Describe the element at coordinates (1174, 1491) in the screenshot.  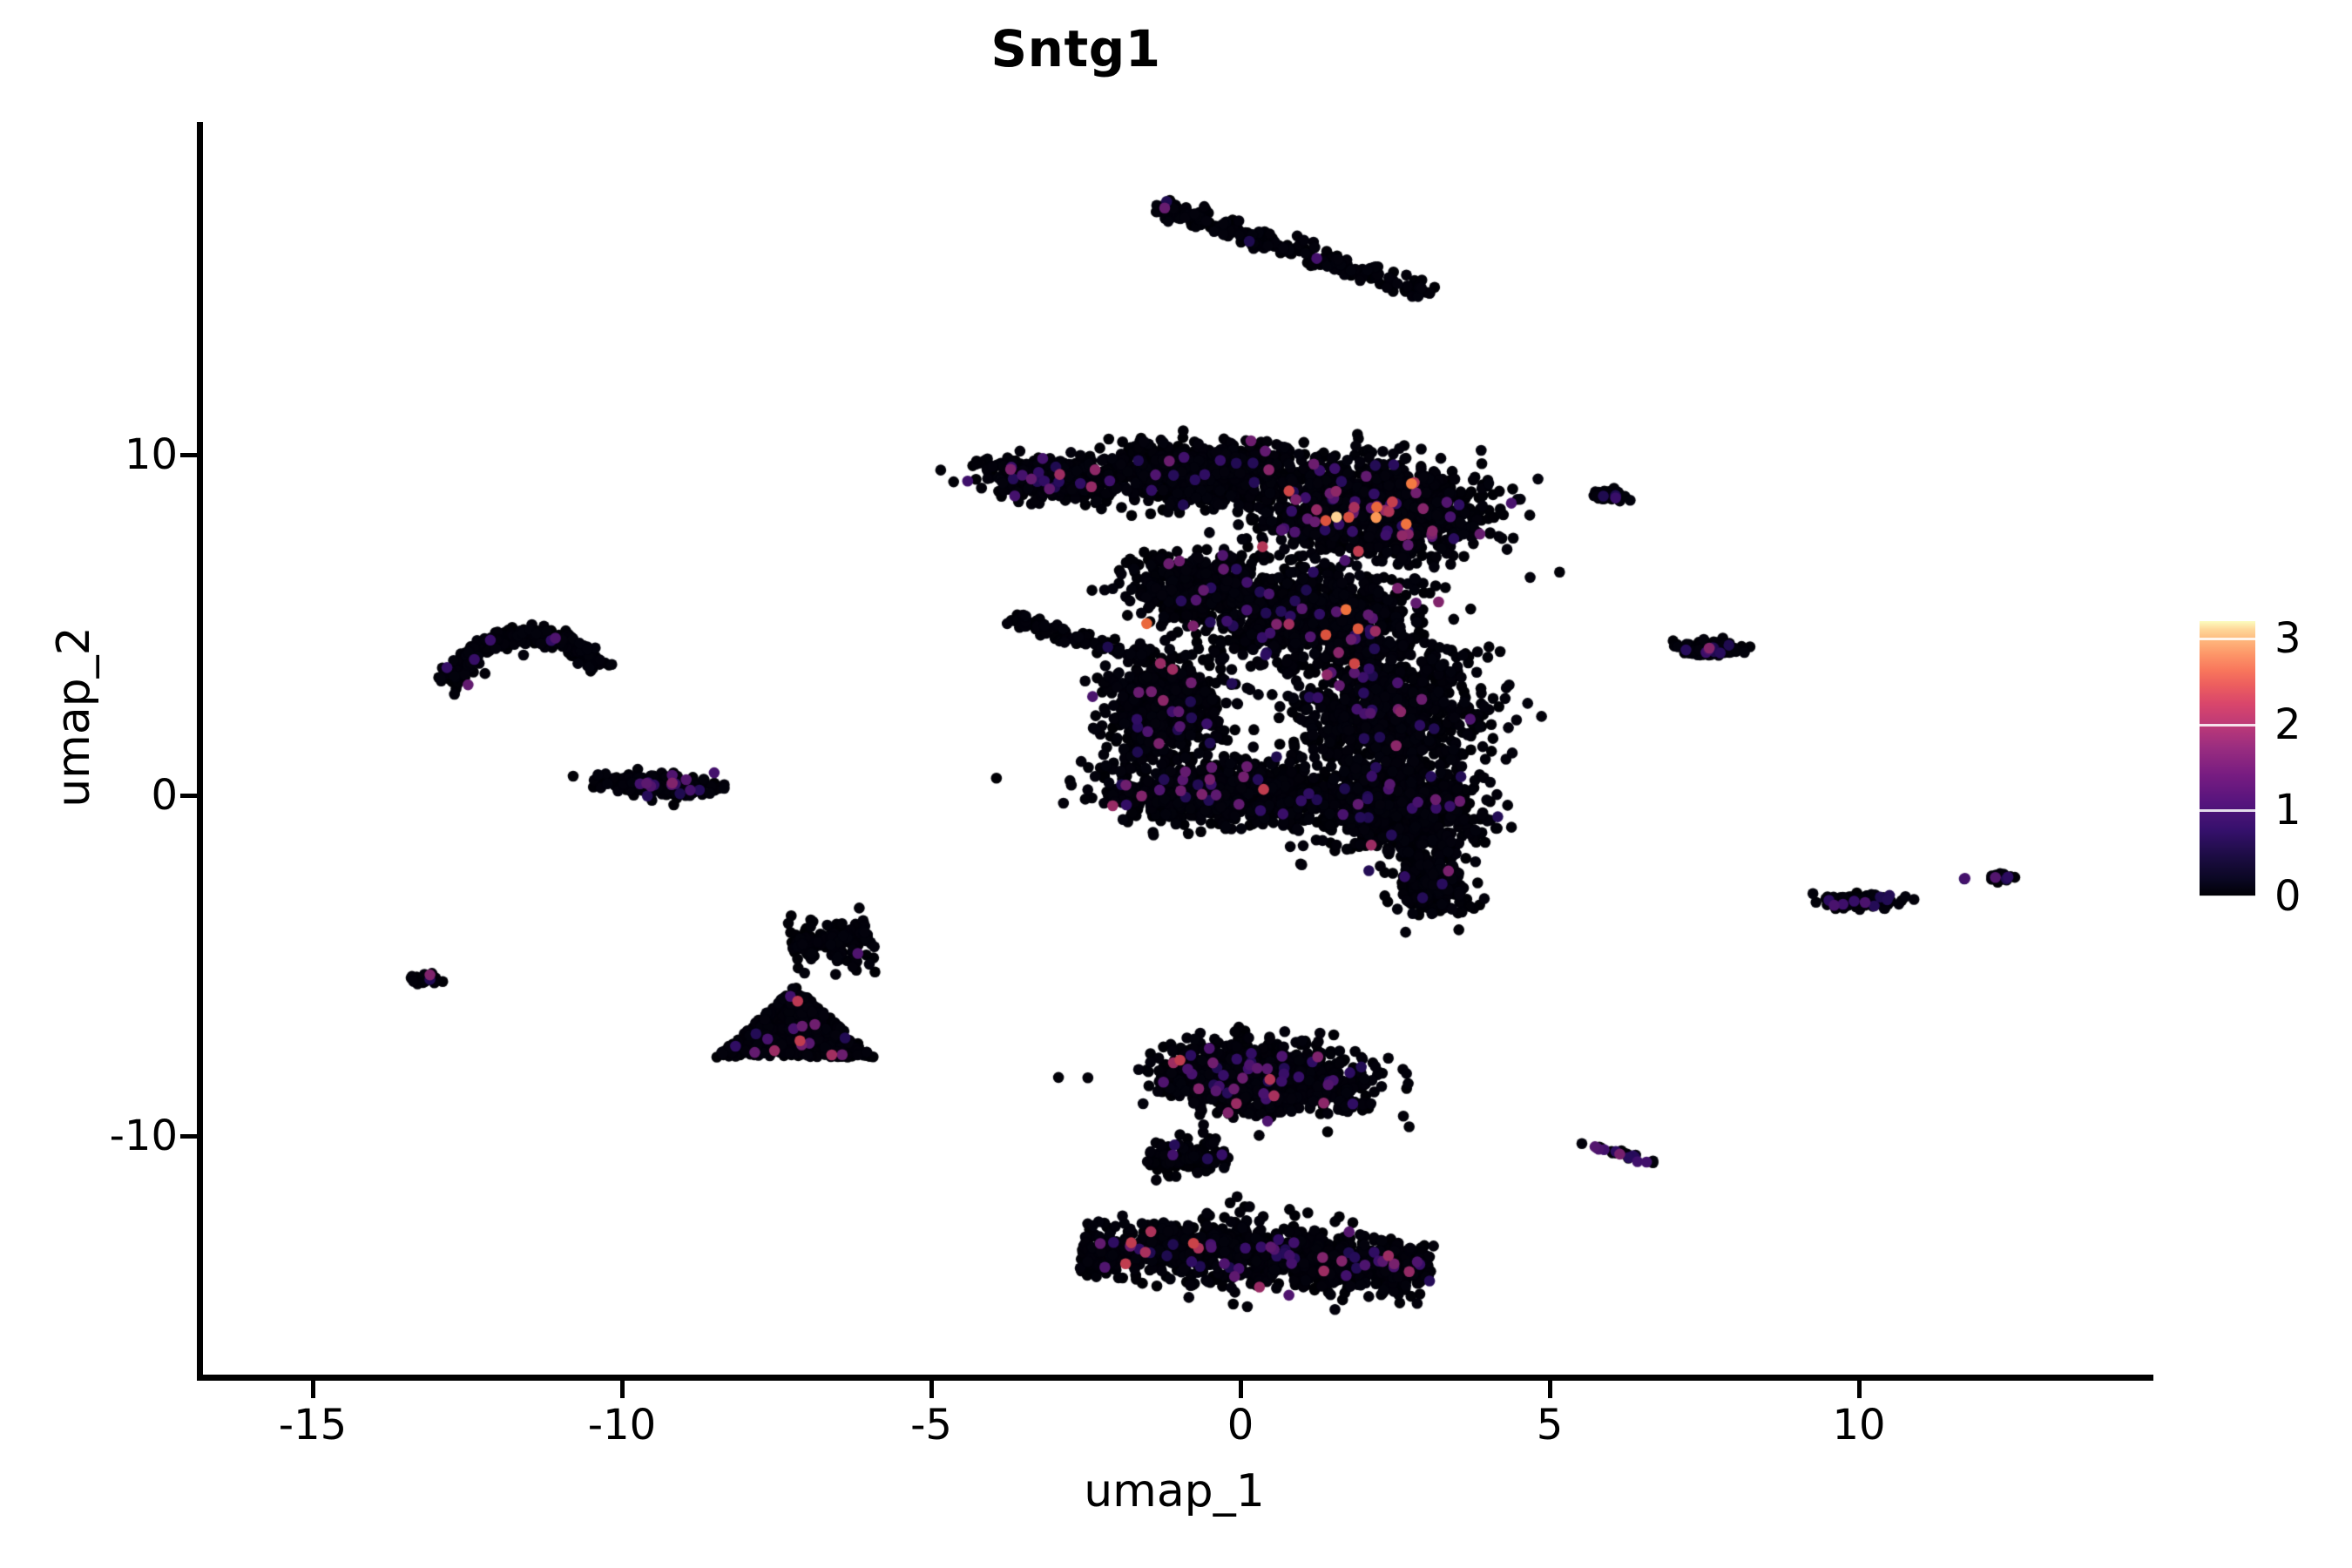
I see `x-axis-label: umap_1` at that location.